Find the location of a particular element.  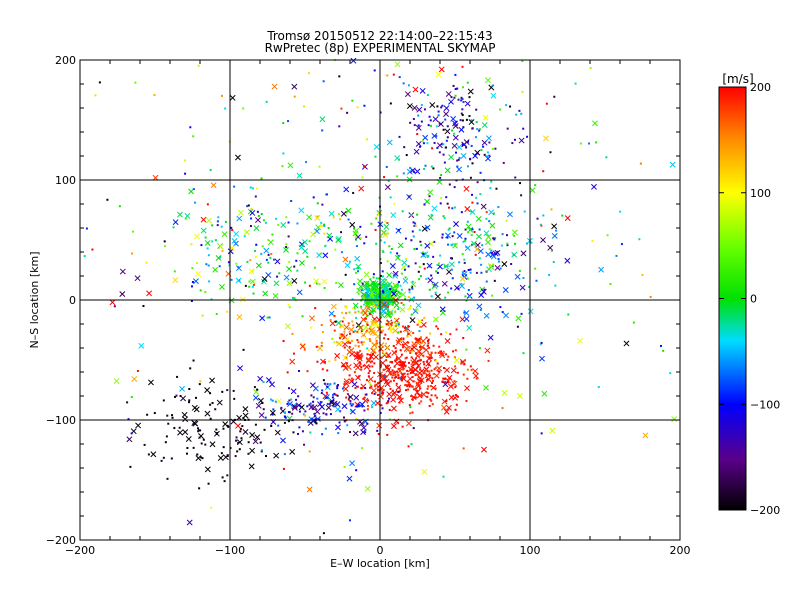

colorbar-tick-label: 0 is located at coordinates (753, 299).